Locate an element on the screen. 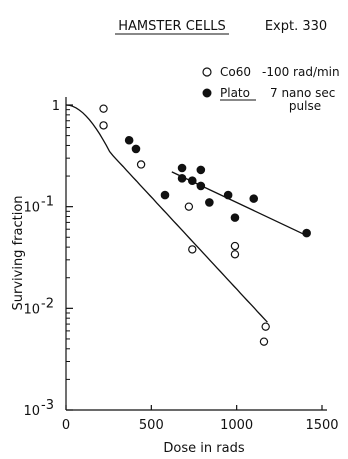 This screenshot has height=459, width=348. y-tick-exponent: -2 is located at coordinates (47, 303).